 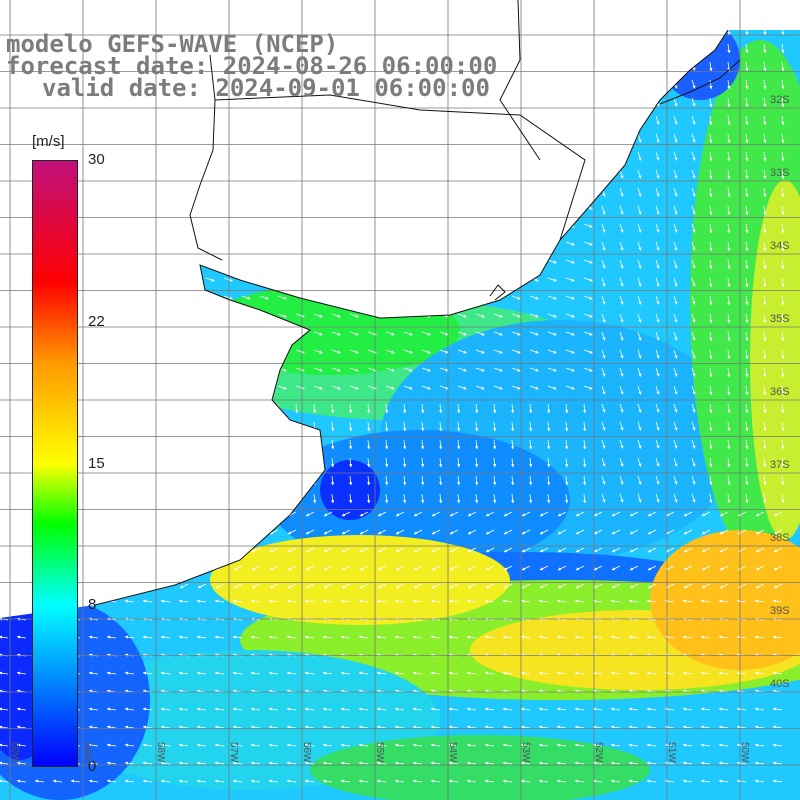 I want to click on lat-label: 32S, so click(x=780, y=100).